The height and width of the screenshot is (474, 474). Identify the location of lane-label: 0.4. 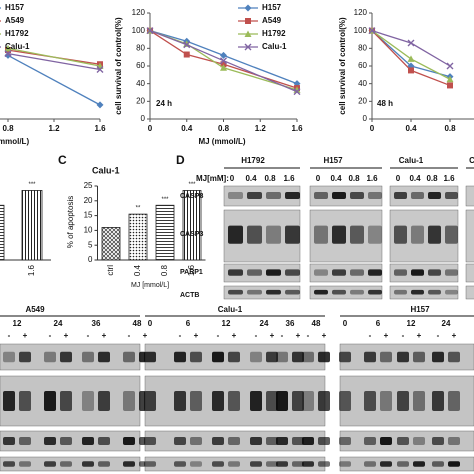
(415, 178).